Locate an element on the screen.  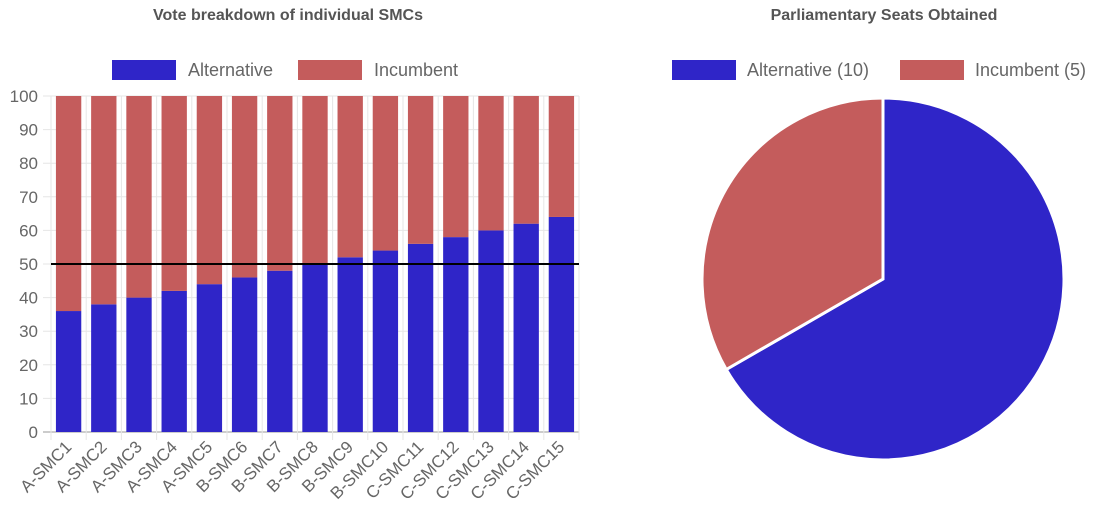
bar-incumbent-a-smc4 is located at coordinates (174, 193).